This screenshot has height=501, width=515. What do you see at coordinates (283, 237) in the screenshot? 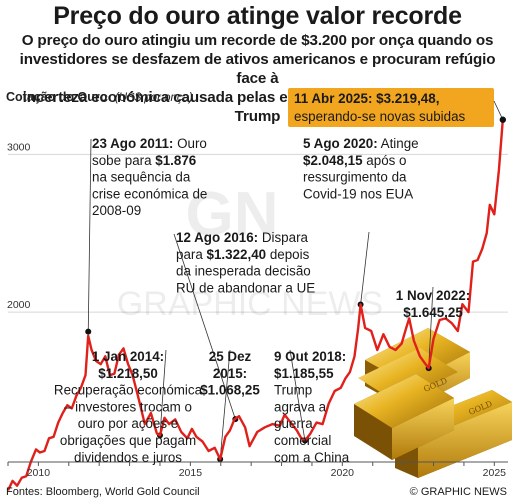
I see `annotation-segment: Dispara` at bounding box center [283, 237].